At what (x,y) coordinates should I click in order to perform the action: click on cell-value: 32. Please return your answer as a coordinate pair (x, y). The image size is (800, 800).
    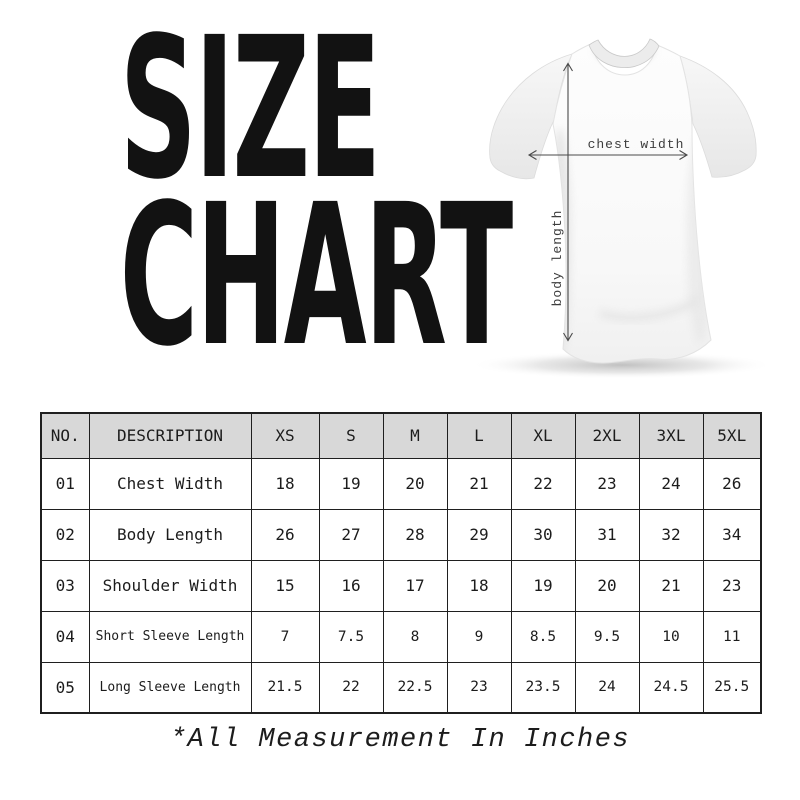
    Looking at the image, I should click on (671, 534).